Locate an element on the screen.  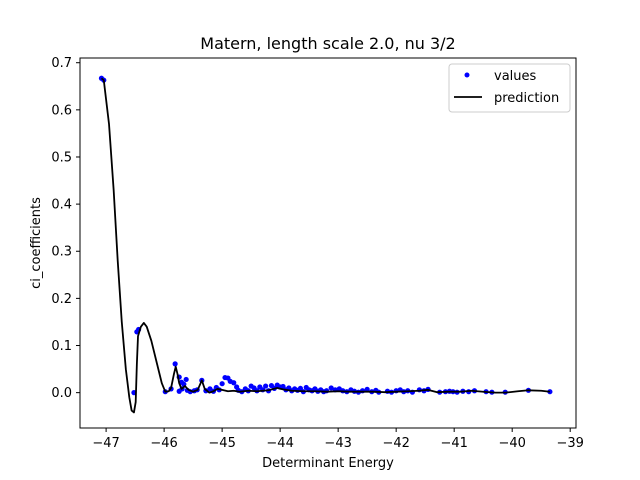
y-tick-label: 0.1 is located at coordinates (61, 346).